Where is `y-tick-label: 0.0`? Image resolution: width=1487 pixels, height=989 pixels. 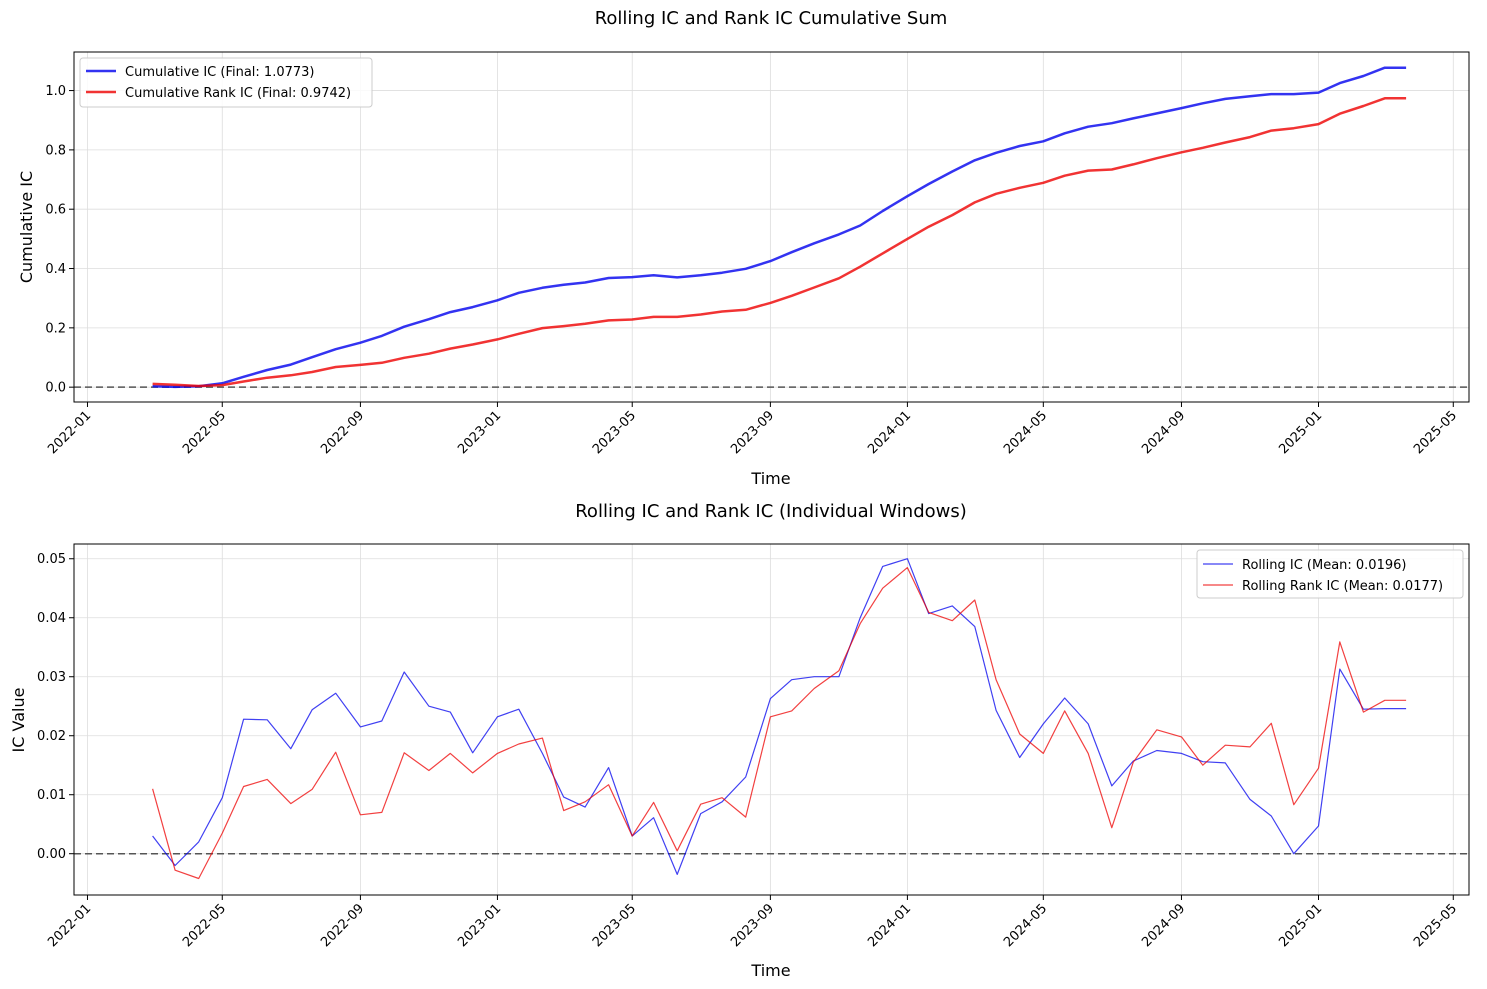
y-tick-label: 0.0 is located at coordinates (55, 388).